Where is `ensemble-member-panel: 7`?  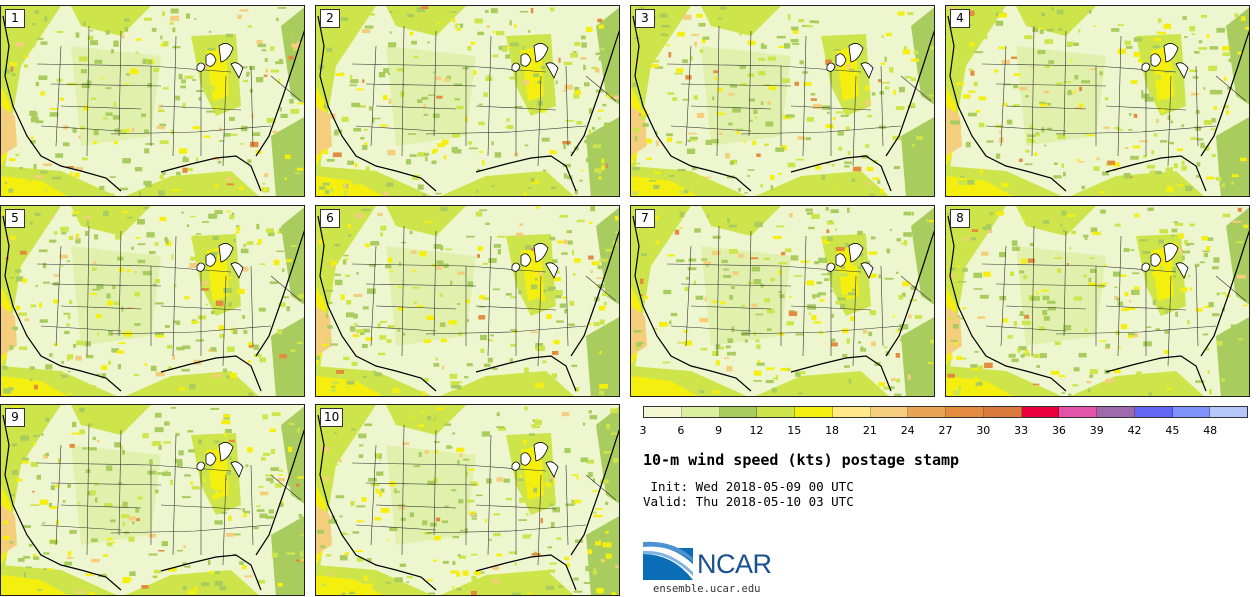
ensemble-member-panel: 7 is located at coordinates (782, 301).